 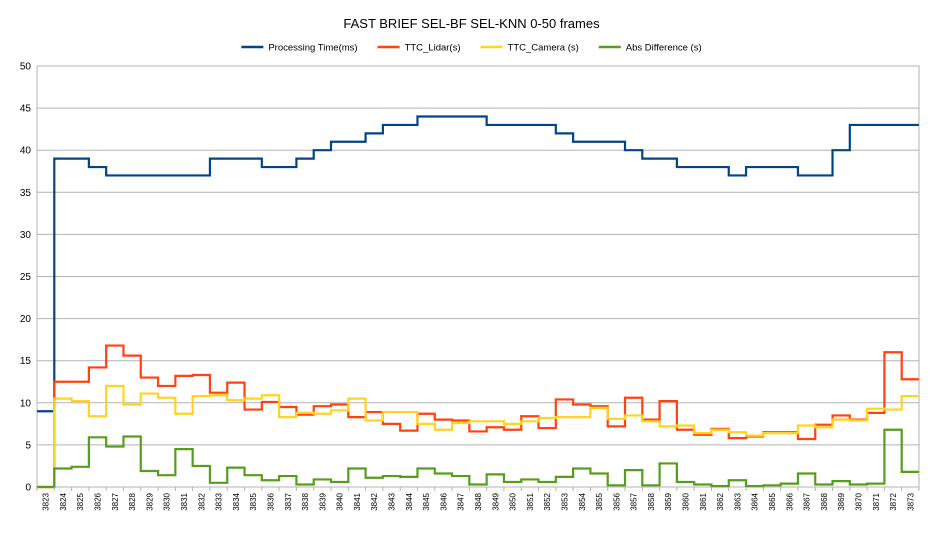 I want to click on x-tick-label: 3836, so click(x=270, y=501).